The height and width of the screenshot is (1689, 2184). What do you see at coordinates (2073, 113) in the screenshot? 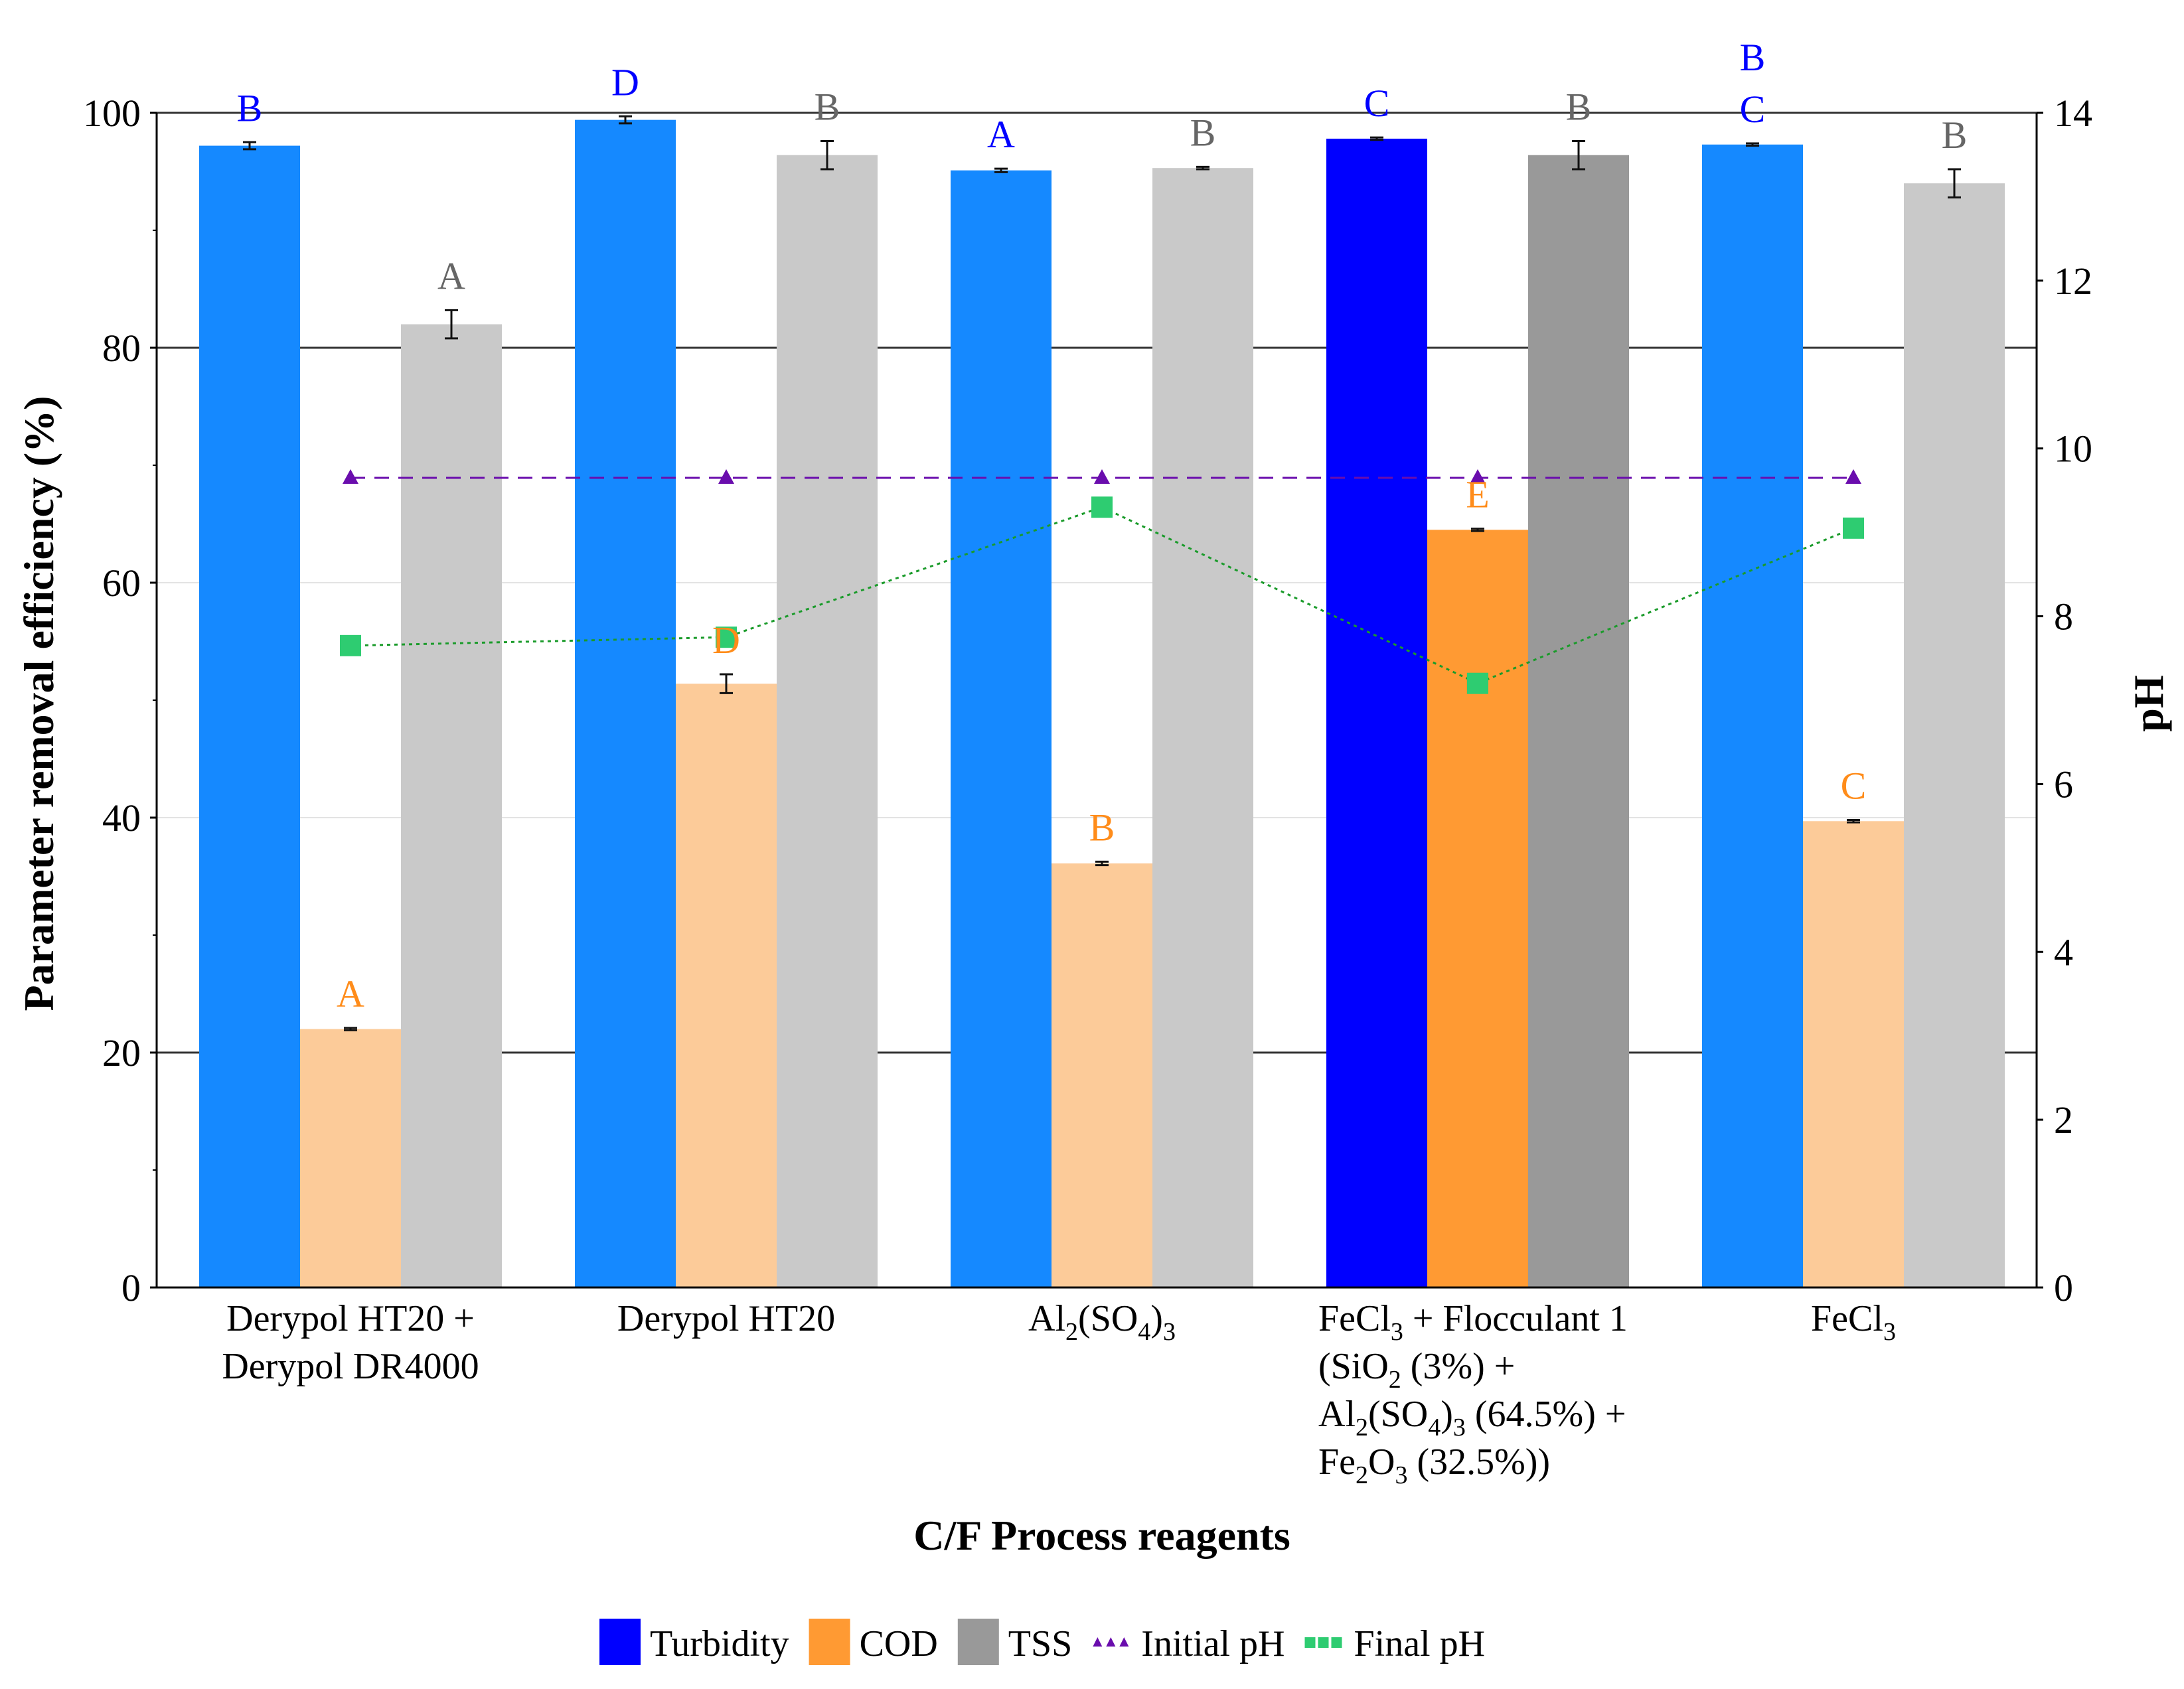
I see `y2-tick-label: 14` at bounding box center [2073, 113].